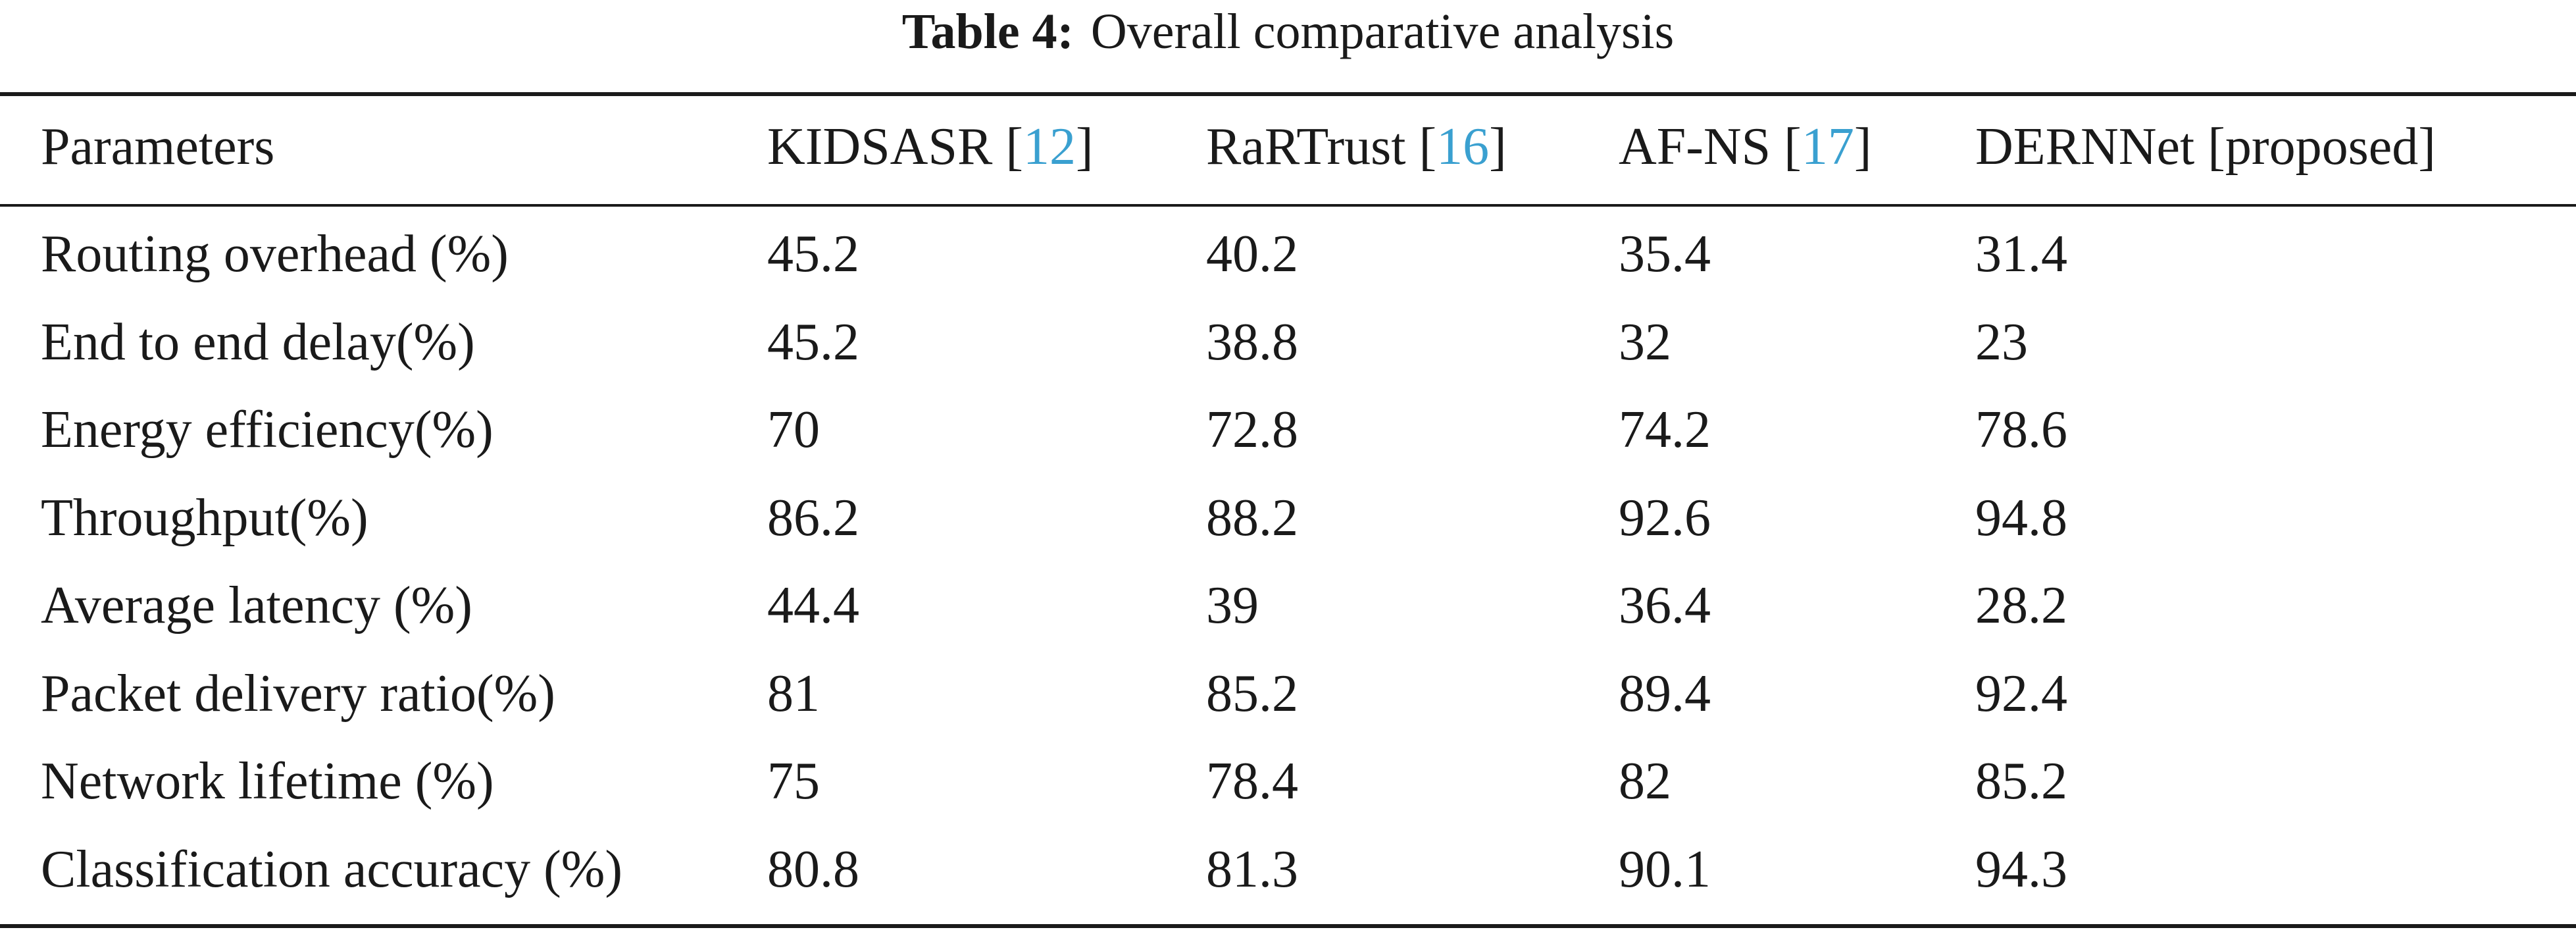  I want to click on header-rartrust-name: RaRTrust, so click(1306, 147).